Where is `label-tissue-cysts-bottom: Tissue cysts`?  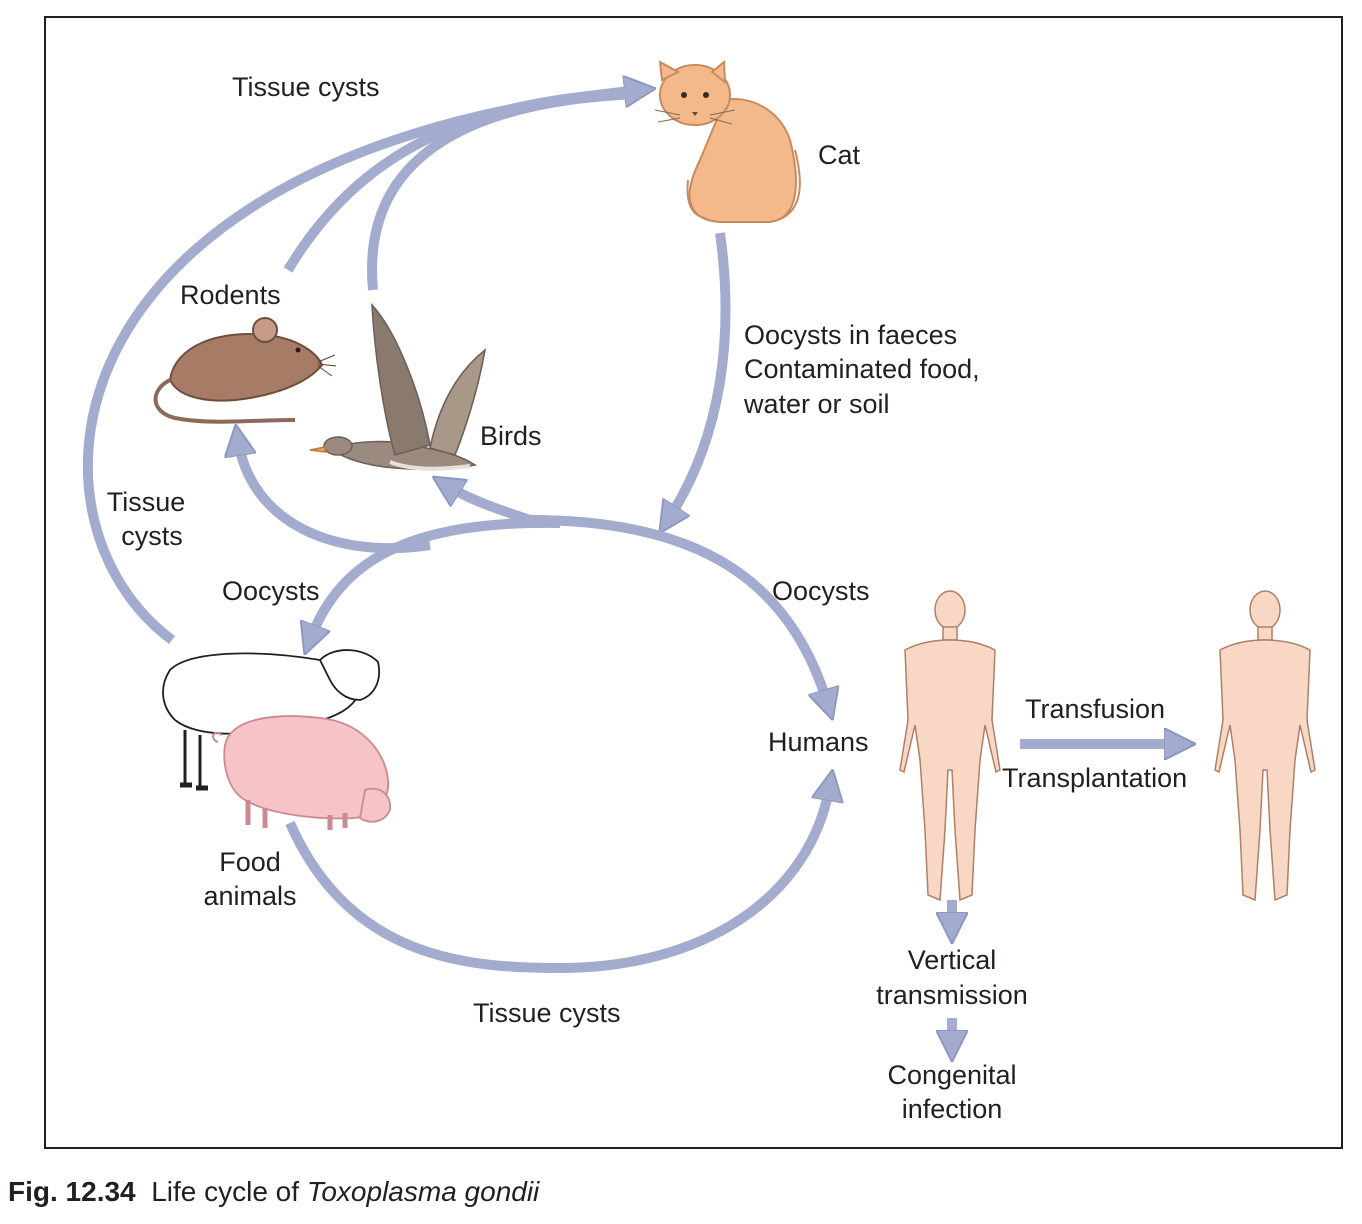
label-tissue-cysts-bottom: Tissue cysts is located at coordinates (547, 1013).